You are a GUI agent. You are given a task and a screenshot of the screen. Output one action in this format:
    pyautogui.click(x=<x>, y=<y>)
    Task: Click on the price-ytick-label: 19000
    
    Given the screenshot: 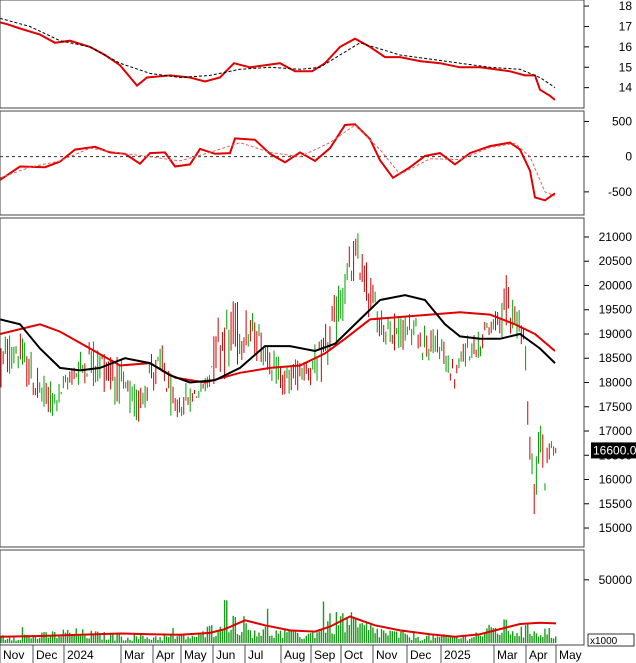 What is the action you would take?
    pyautogui.click(x=616, y=334)
    